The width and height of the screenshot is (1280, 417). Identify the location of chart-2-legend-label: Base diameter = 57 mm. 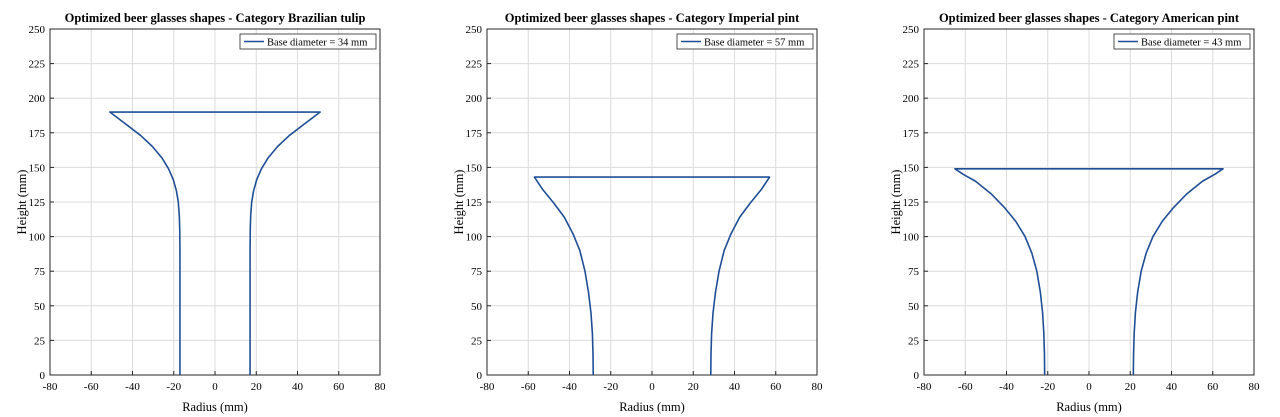
(754, 42).